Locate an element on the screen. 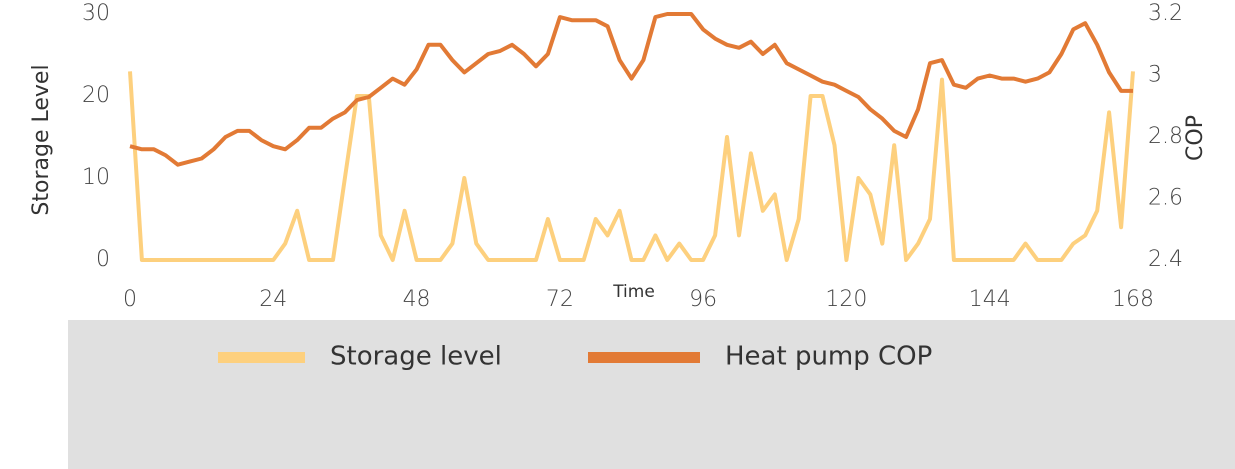 This screenshot has height=469, width=1235. y2-tick-label: 2.4 is located at coordinates (1165, 259).